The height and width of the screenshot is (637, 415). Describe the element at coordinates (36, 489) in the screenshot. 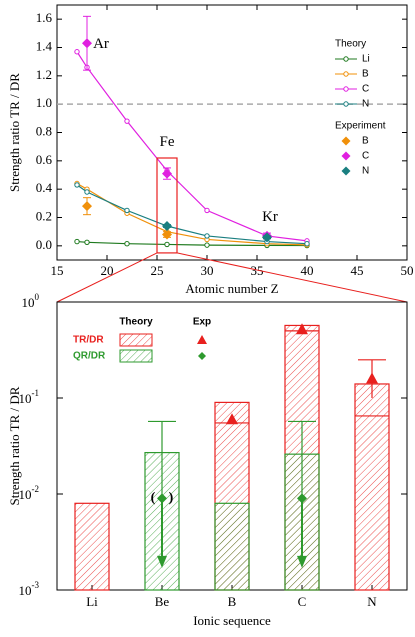

I see `y-tick-exponent: -2` at that location.